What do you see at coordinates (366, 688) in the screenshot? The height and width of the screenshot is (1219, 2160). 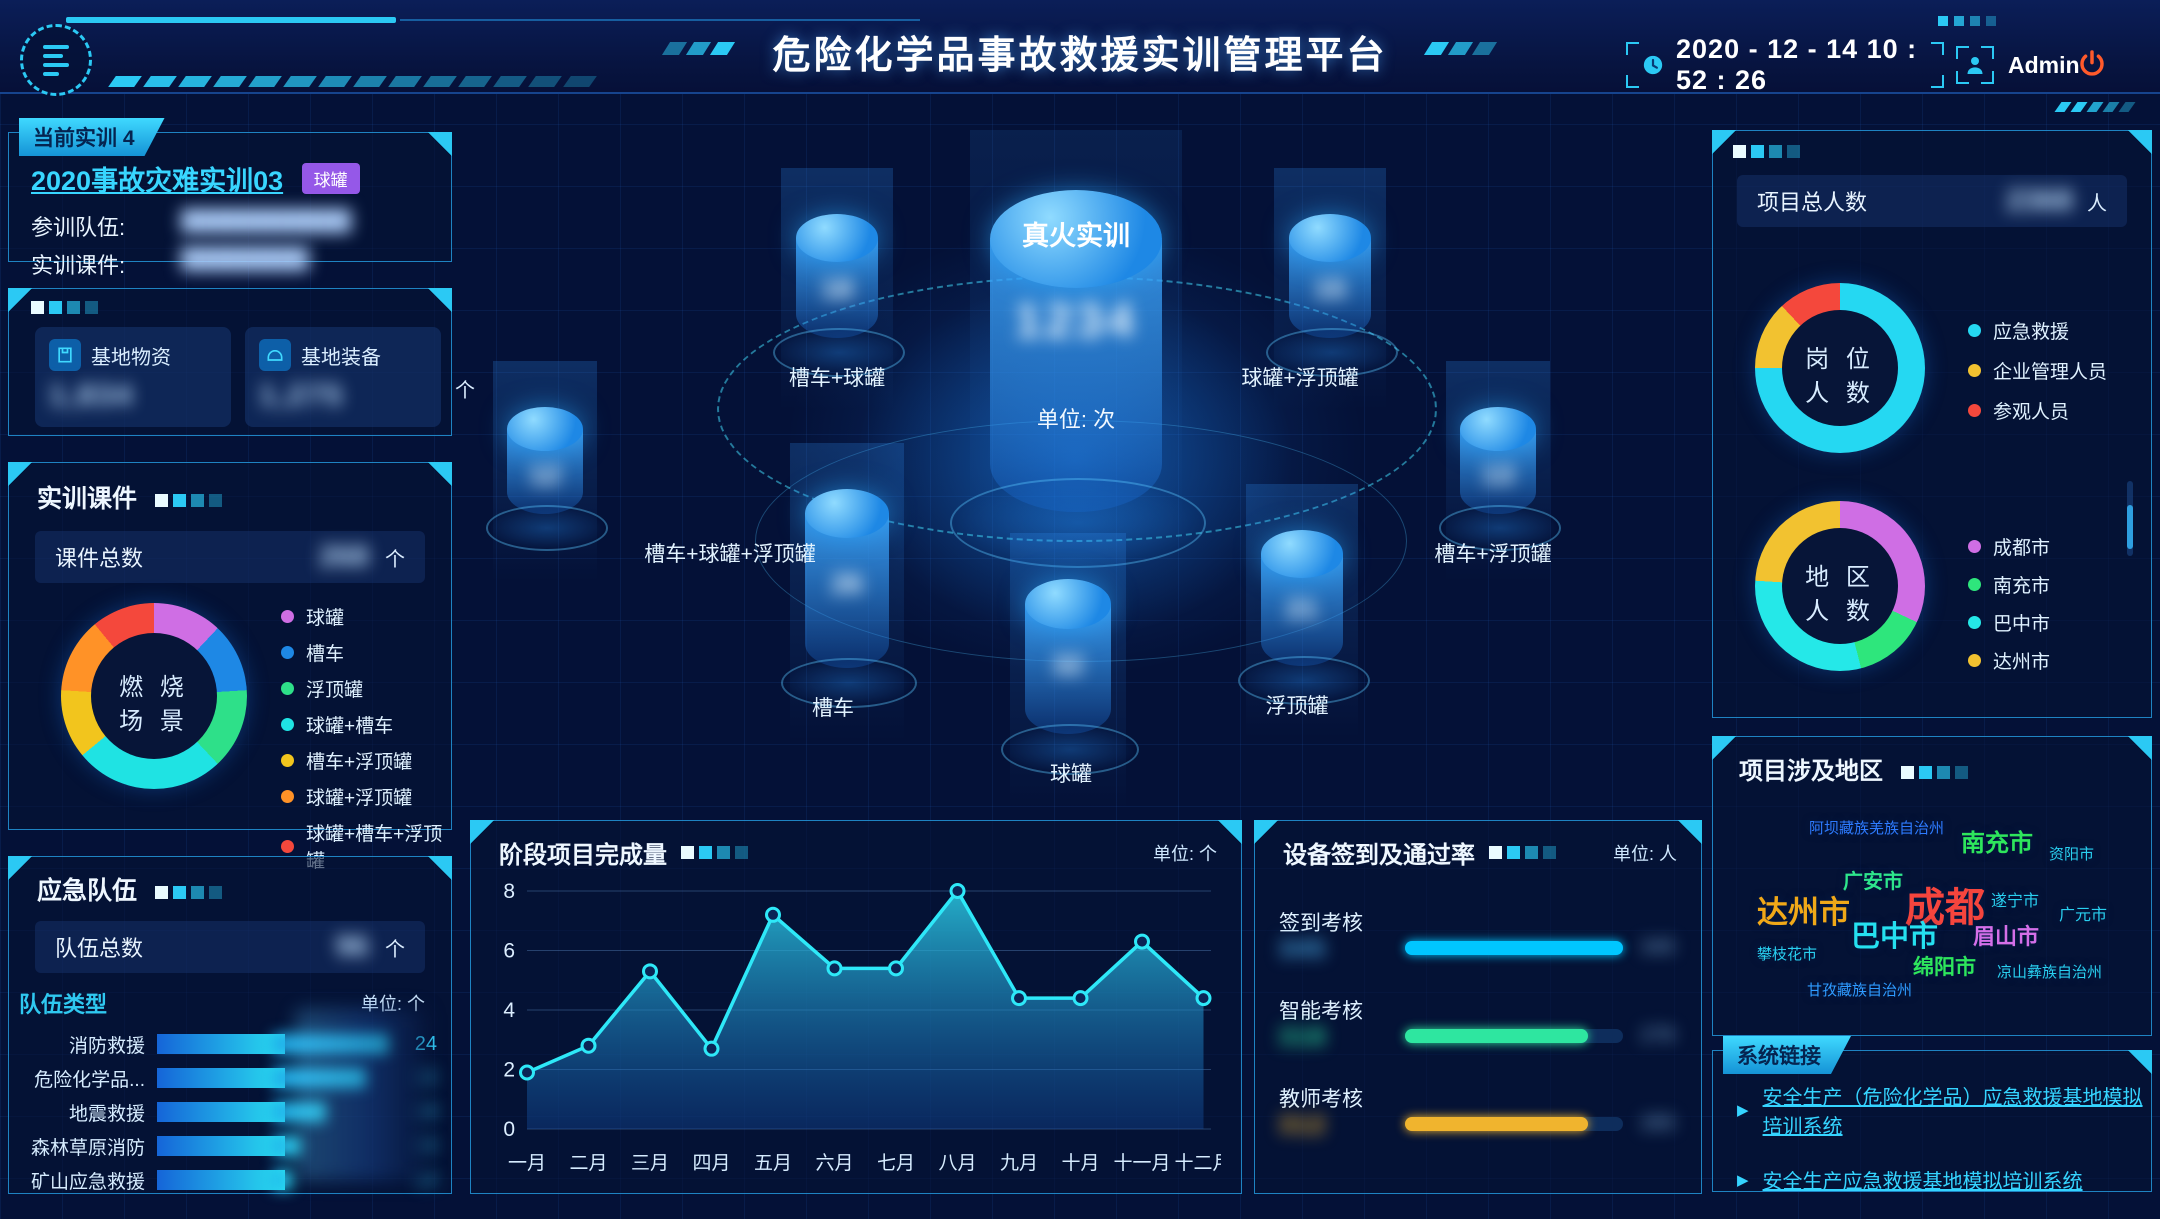 I see `legend-item: 浮顶罐` at bounding box center [366, 688].